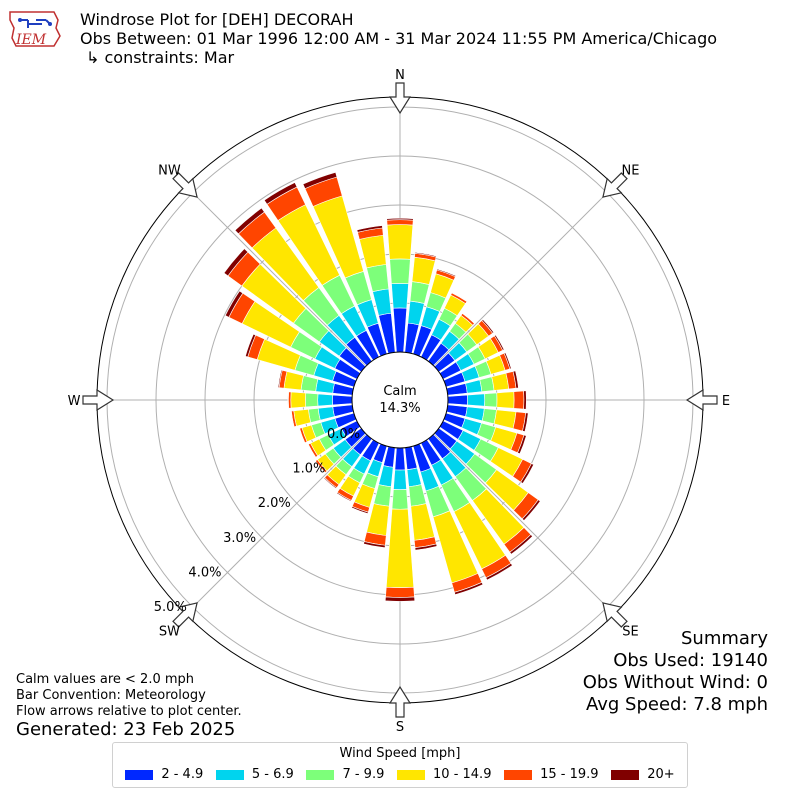 The width and height of the screenshot is (800, 800). I want to click on summary-avg-speed: Avg Speed: 7.8 mph, so click(677, 704).